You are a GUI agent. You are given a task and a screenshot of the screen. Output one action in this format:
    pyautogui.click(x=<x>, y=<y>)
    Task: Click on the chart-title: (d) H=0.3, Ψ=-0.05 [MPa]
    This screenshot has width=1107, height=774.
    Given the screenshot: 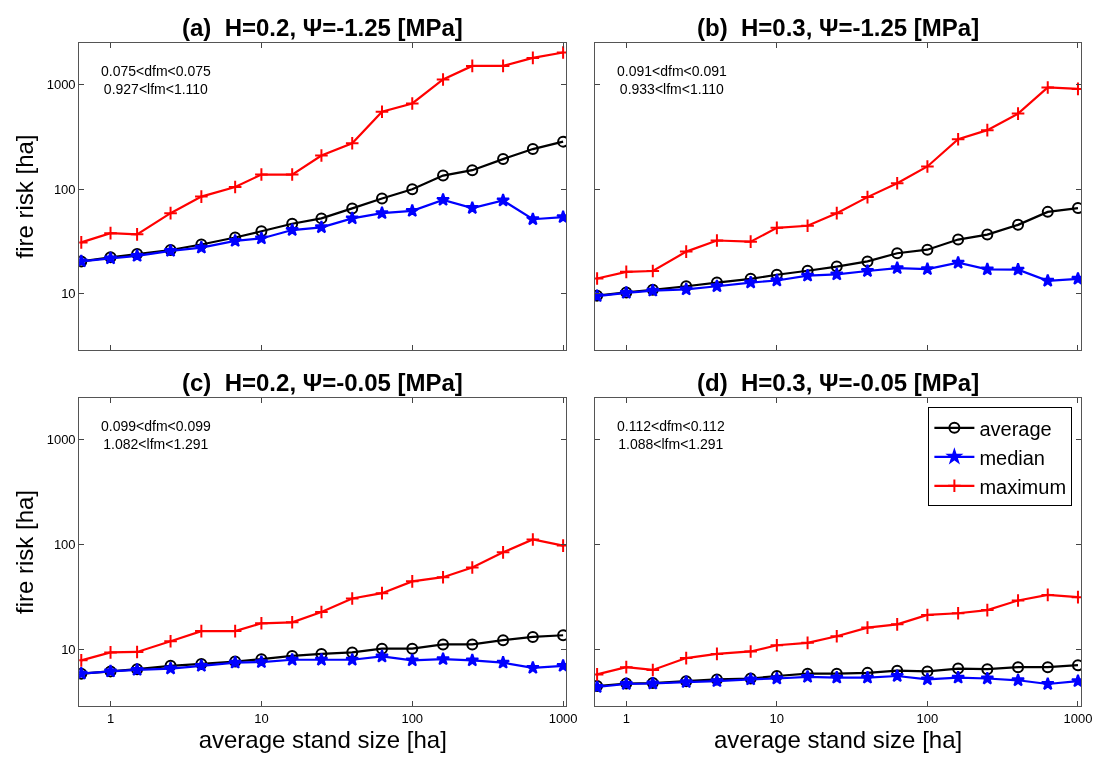 What is the action you would take?
    pyautogui.click(x=838, y=382)
    